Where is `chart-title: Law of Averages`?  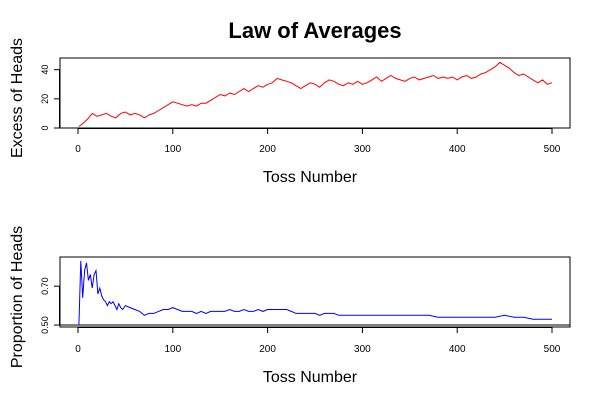 chart-title: Law of Averages is located at coordinates (314, 30).